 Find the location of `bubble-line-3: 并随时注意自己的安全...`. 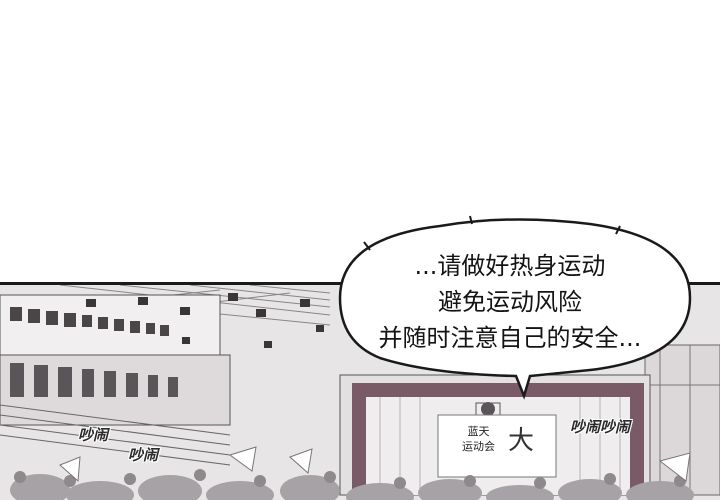

bubble-line-3: 并随时注意自己的安全... is located at coordinates (510, 338).